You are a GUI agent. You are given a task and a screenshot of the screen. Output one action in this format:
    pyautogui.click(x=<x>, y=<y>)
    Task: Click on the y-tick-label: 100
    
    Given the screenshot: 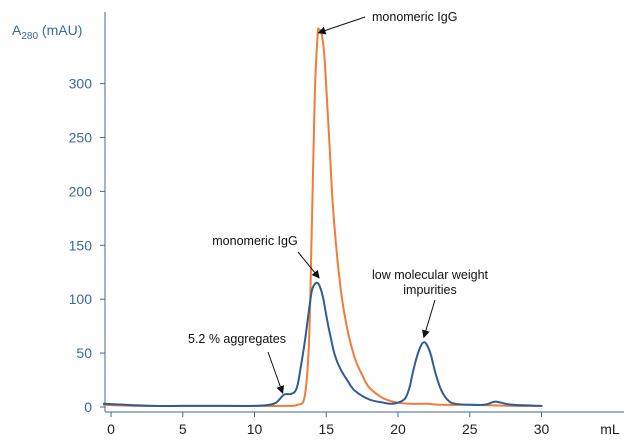 What is the action you would take?
    pyautogui.click(x=81, y=299)
    